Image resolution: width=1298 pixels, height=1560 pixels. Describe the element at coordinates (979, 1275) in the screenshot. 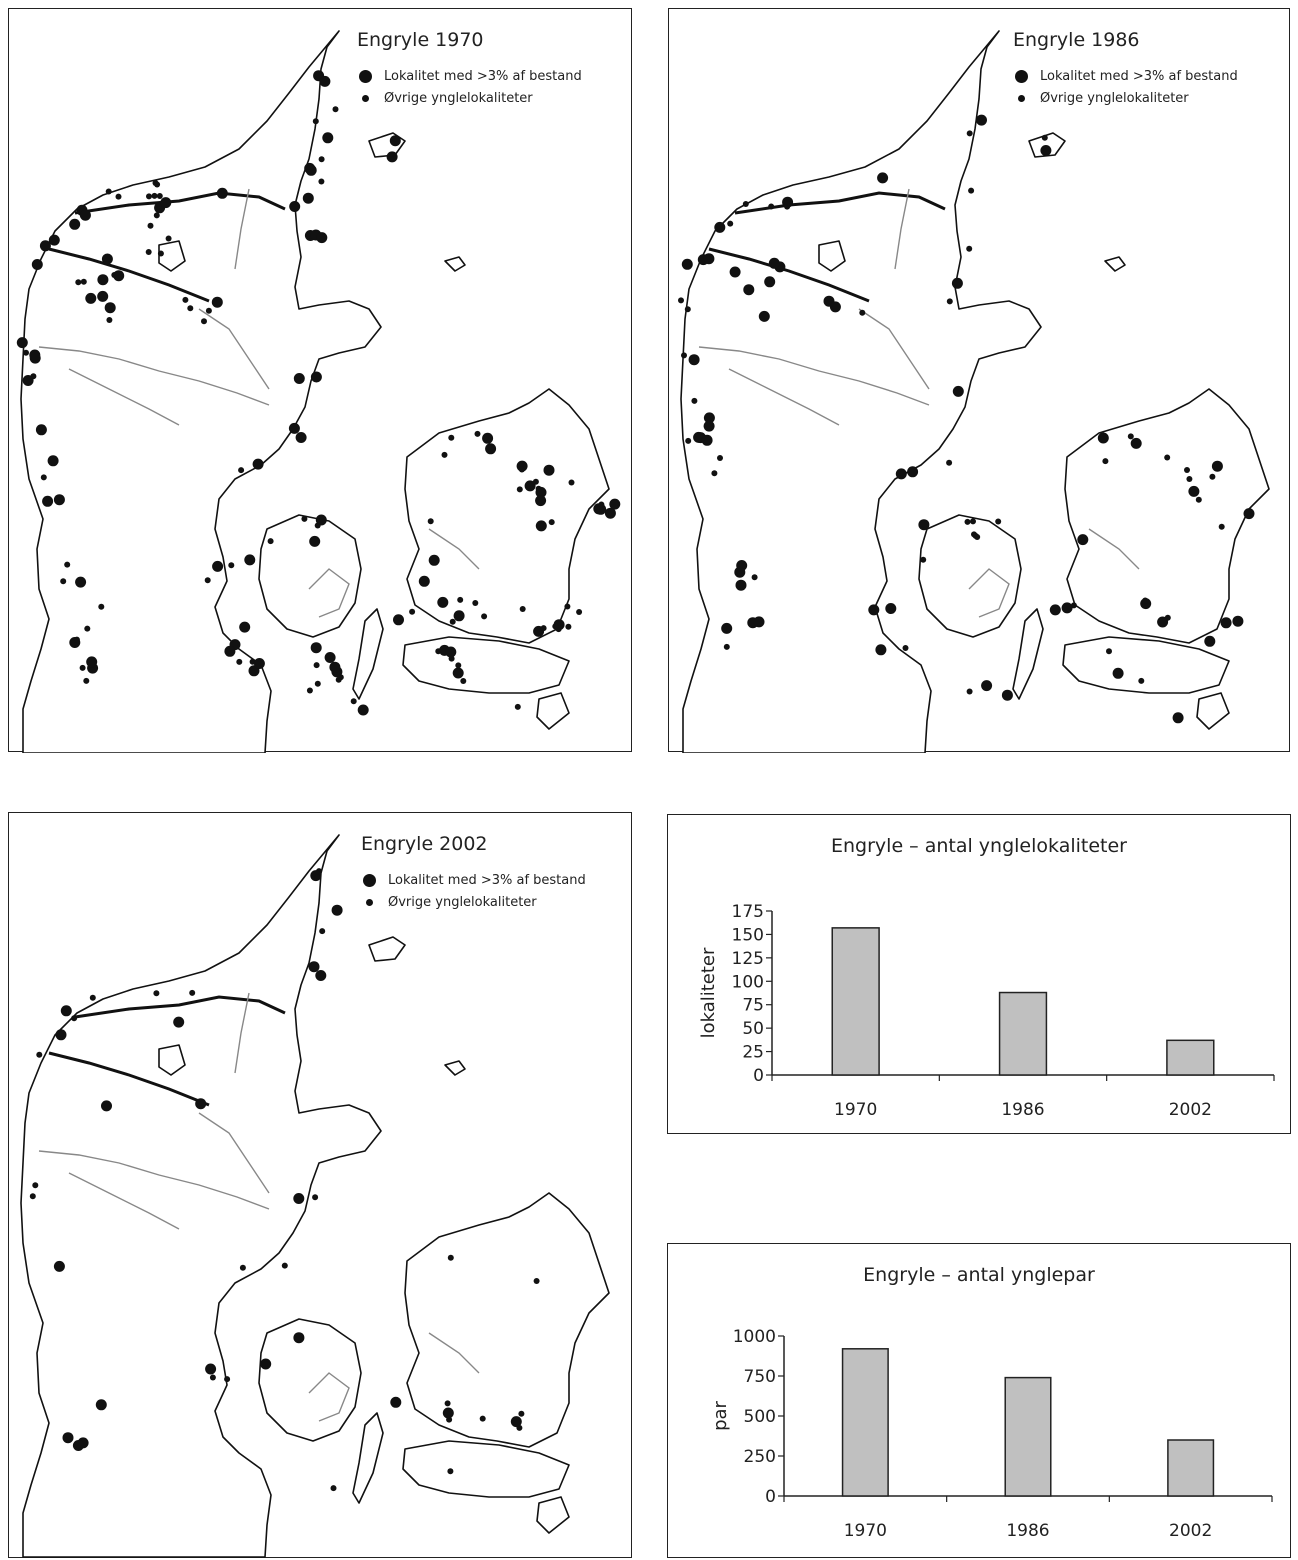

I see `chart-title: Engryle – antal ynglepar` at that location.